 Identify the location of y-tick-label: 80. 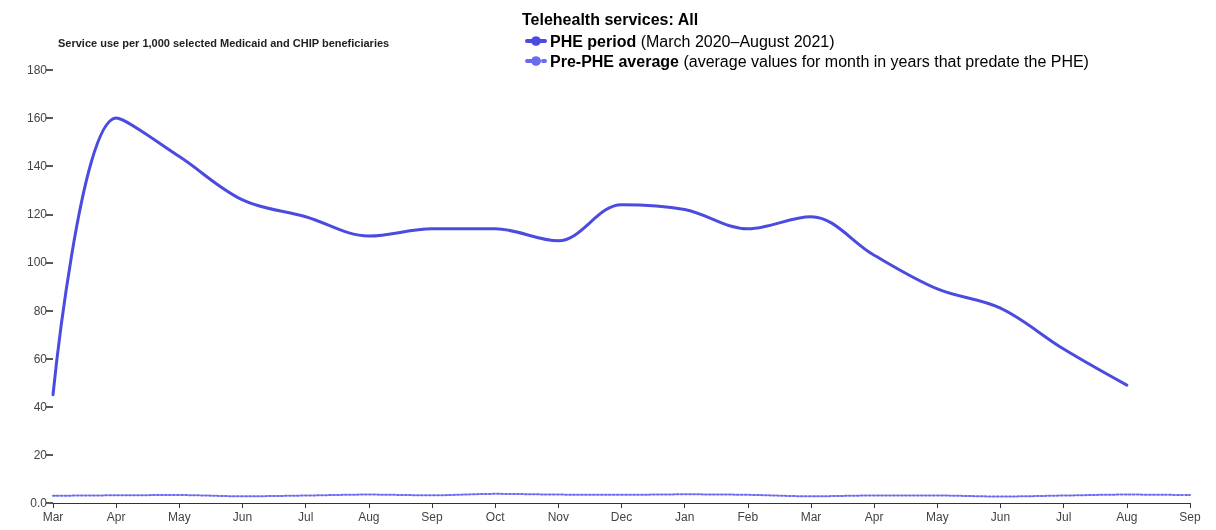
(40, 310).